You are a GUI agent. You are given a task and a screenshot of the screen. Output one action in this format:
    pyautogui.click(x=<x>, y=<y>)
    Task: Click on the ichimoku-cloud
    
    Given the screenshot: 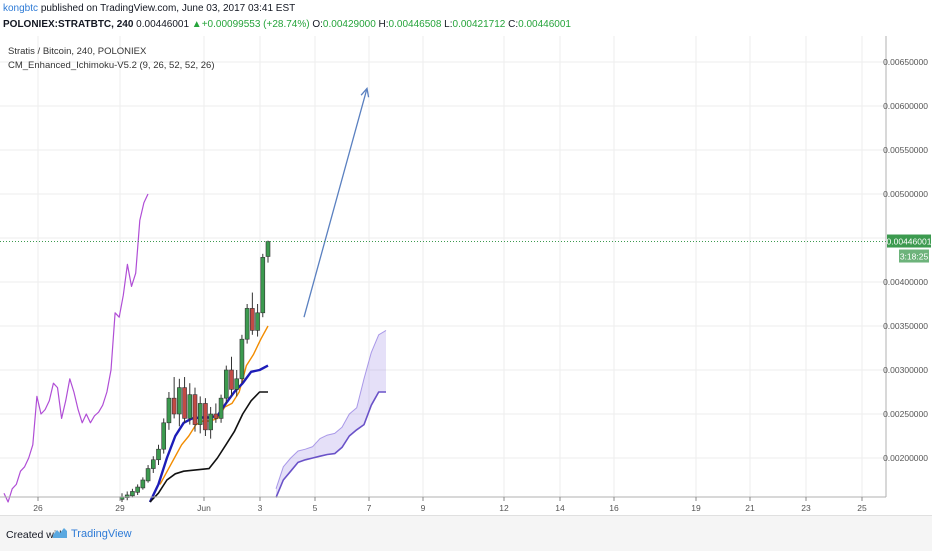 What is the action you would take?
    pyautogui.click(x=331, y=413)
    